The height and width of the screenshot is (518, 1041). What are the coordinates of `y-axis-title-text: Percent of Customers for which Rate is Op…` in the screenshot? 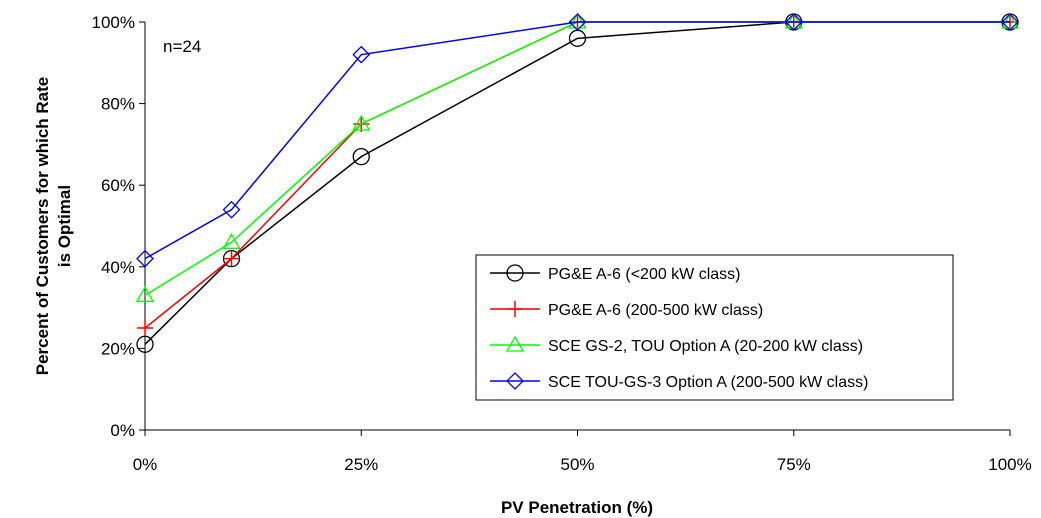 It's located at (53, 226).